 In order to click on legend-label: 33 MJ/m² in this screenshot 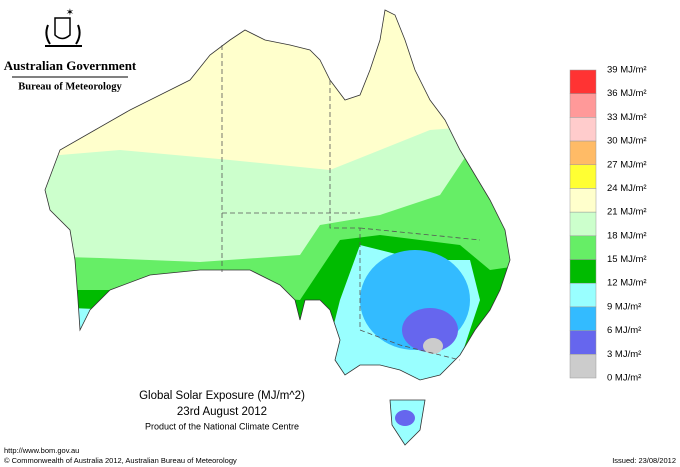, I will do `click(627, 117)`.